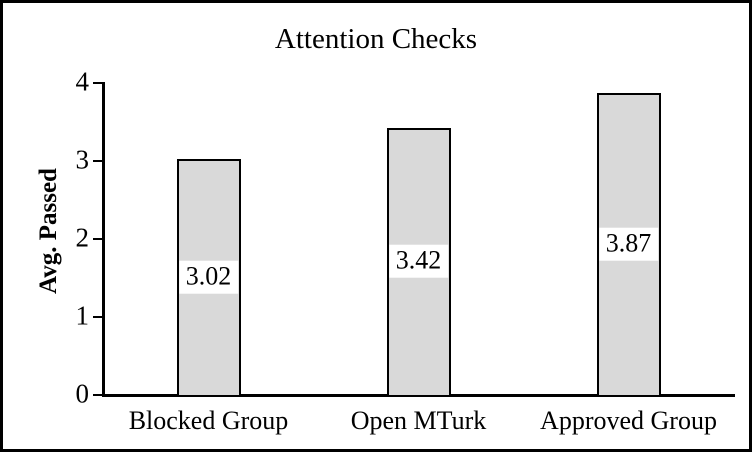 This screenshot has height=452, width=752. What do you see at coordinates (418, 261) in the screenshot?
I see `bar-value-label: 3.42` at bounding box center [418, 261].